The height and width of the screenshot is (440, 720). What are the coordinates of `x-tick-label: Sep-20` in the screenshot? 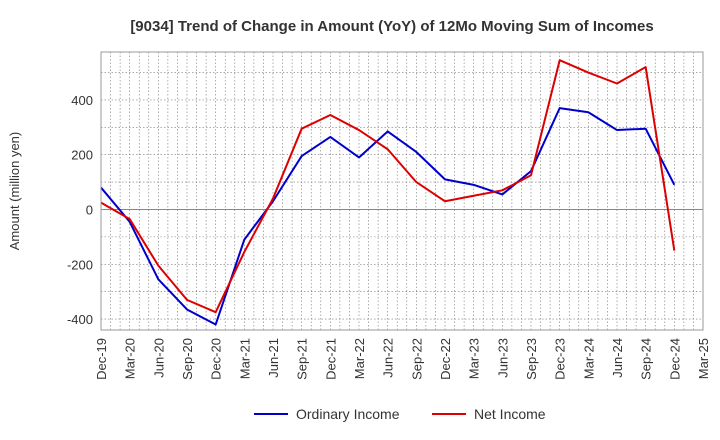 It's located at (187, 359).